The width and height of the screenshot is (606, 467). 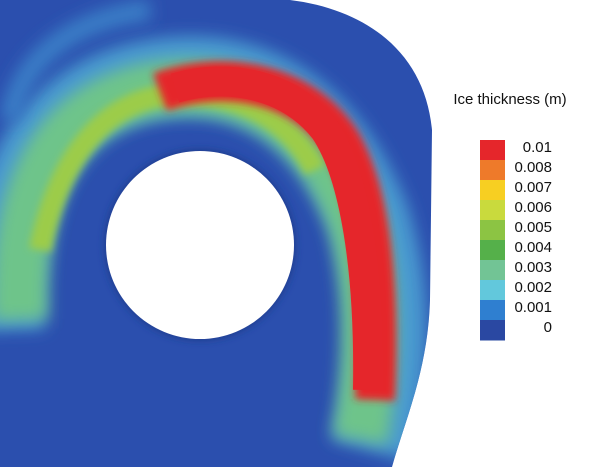 I want to click on colorbar-tick-label: 0.002, so click(x=533, y=287).